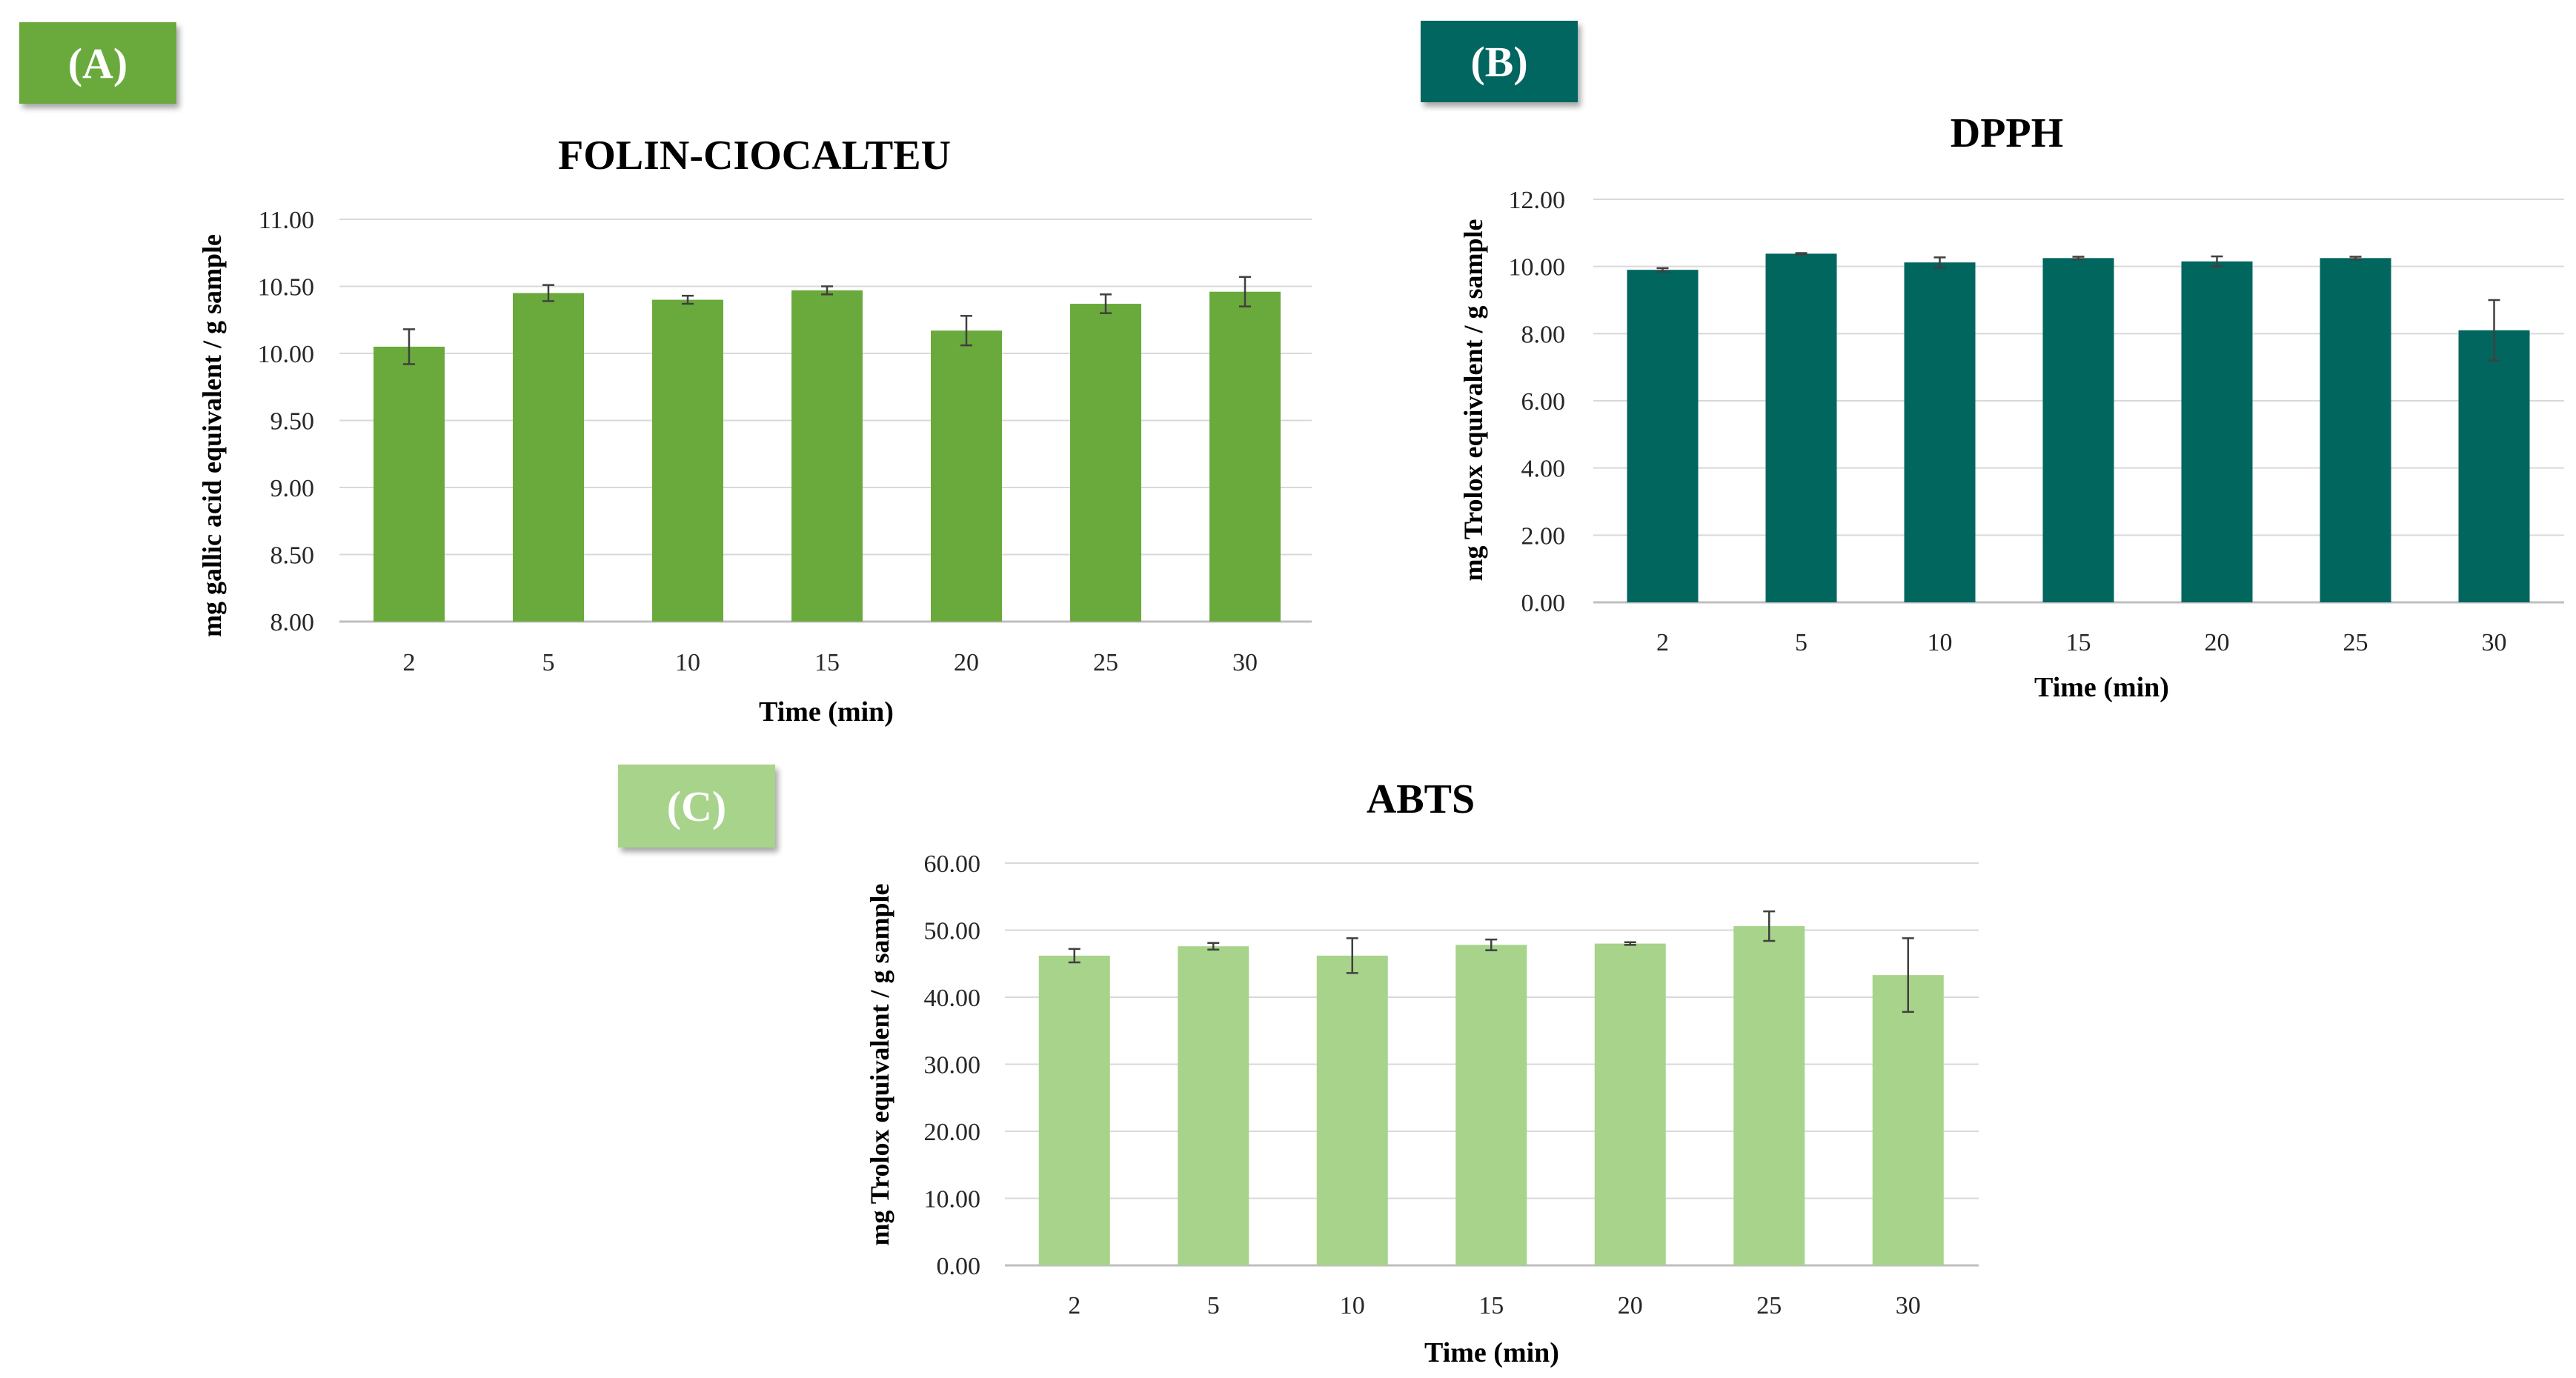 Image resolution: width=2576 pixels, height=1378 pixels. I want to click on y-tick-label: 30.00, so click(952, 1065).